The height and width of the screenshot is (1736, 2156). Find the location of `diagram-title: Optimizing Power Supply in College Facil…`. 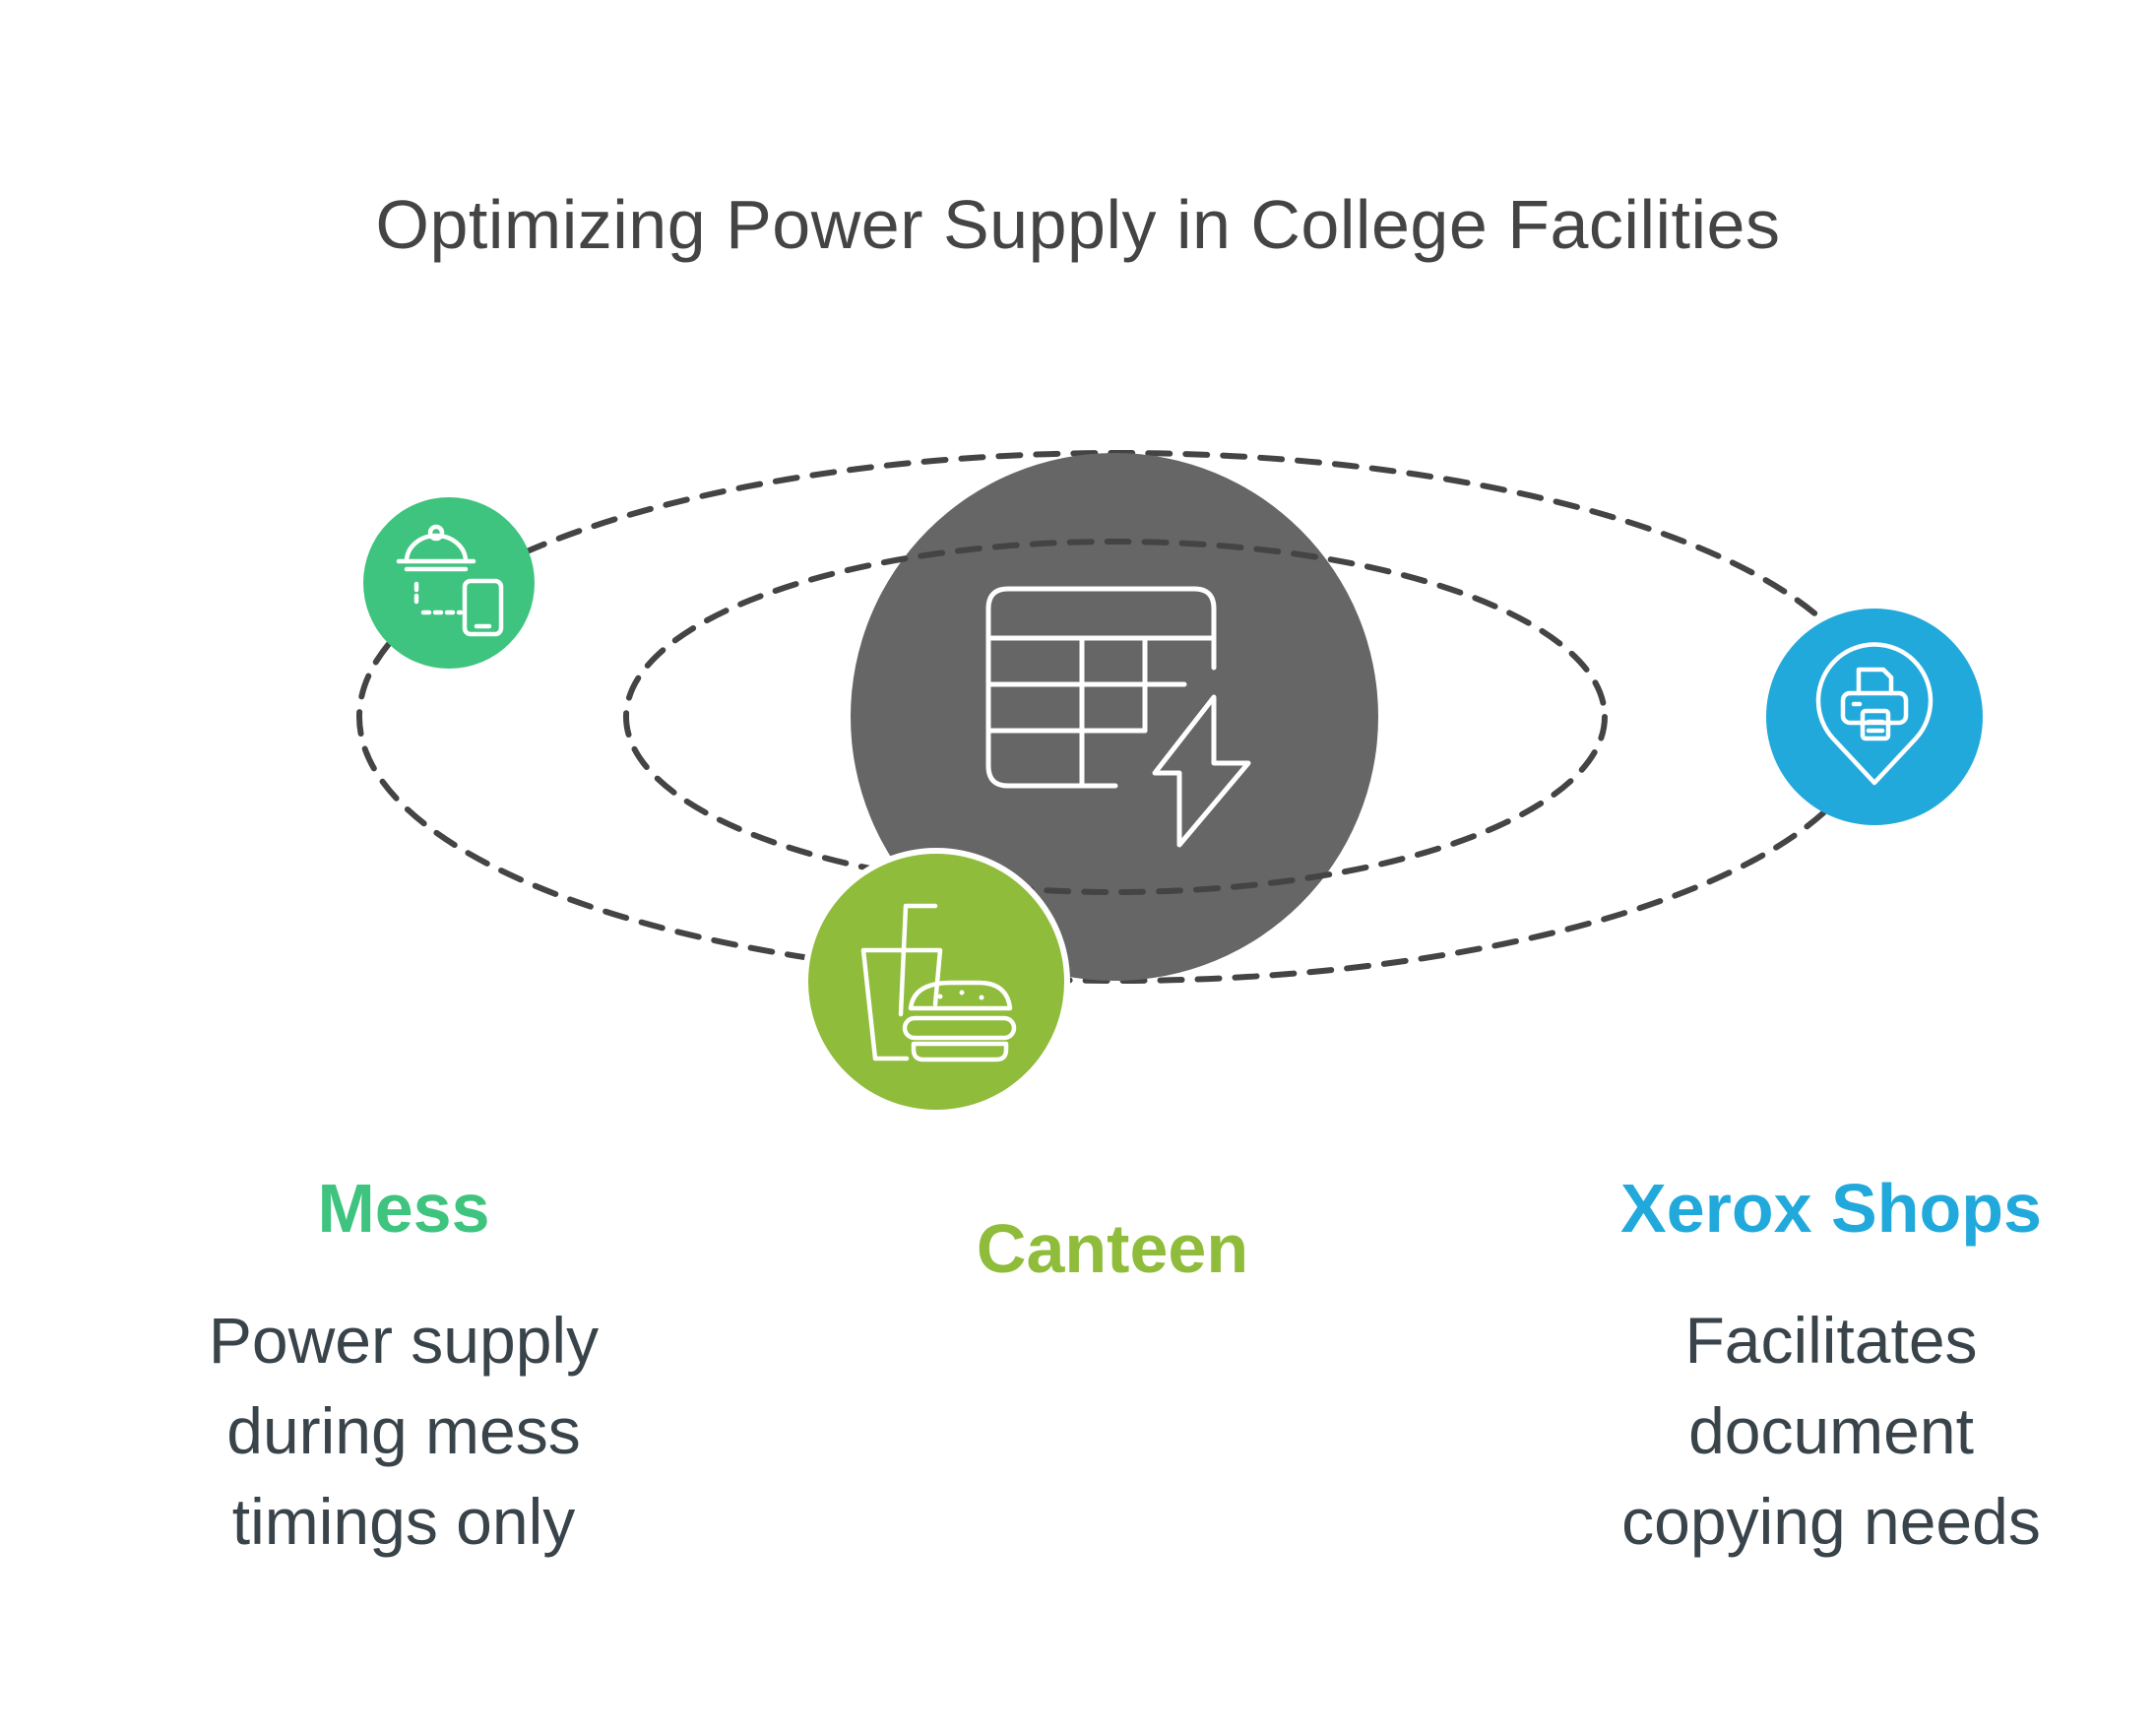

diagram-title: Optimizing Power Supply in College Facil… is located at coordinates (1078, 224).